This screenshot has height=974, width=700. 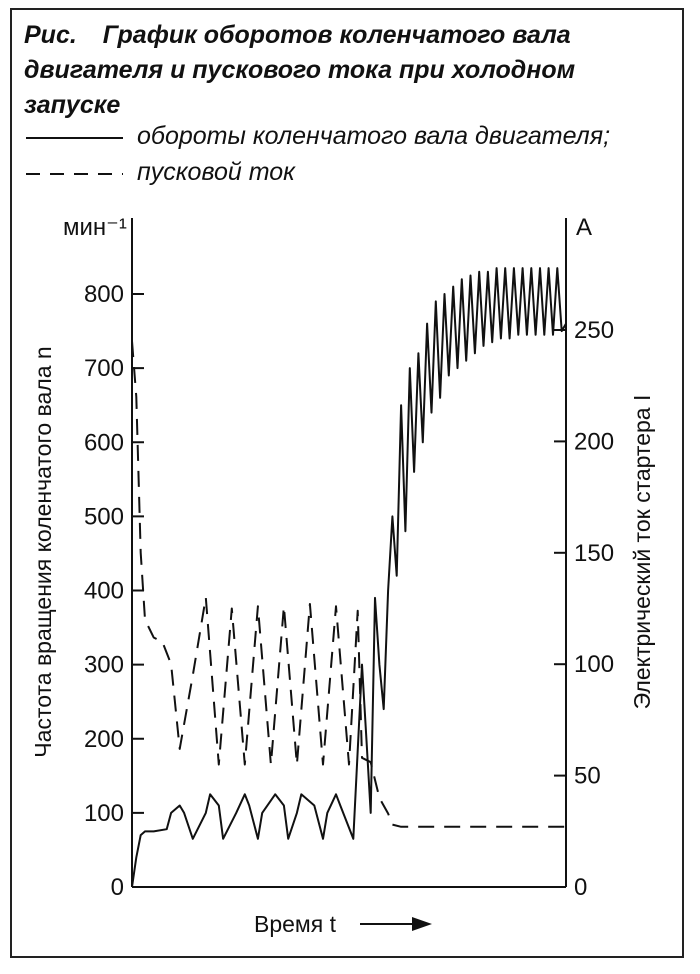 What do you see at coordinates (104, 516) in the screenshot?
I see `left-tick-label: 500` at bounding box center [104, 516].